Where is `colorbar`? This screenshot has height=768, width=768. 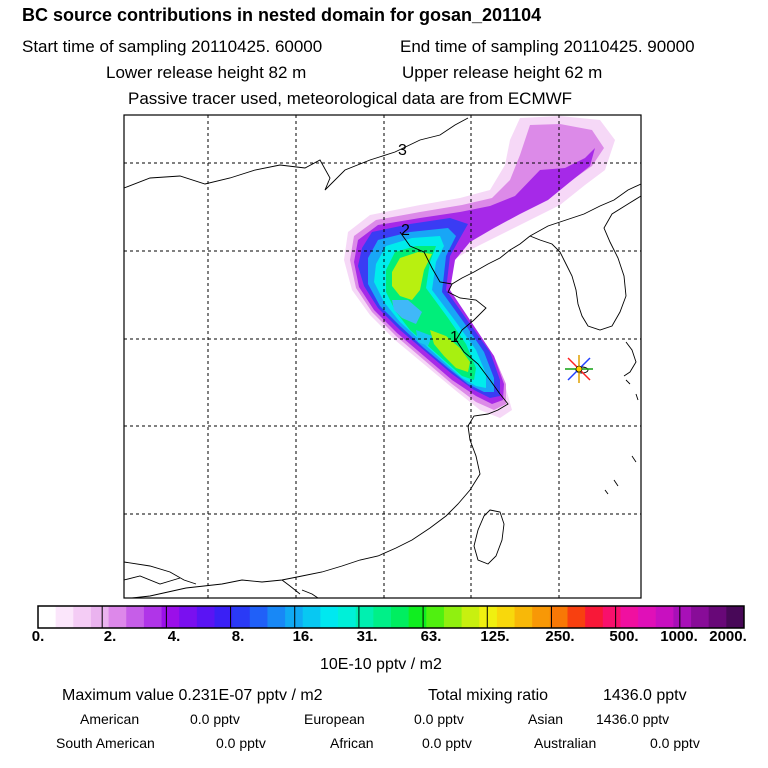 colorbar is located at coordinates (391, 617).